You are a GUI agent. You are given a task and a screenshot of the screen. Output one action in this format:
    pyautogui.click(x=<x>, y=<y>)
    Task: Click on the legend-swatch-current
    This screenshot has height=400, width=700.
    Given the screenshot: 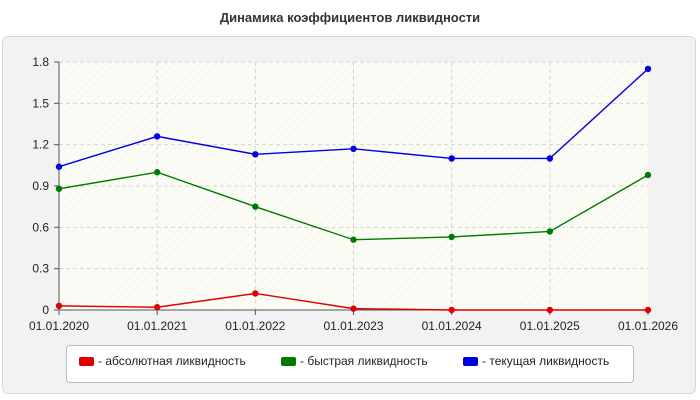 What is the action you would take?
    pyautogui.click(x=470, y=361)
    